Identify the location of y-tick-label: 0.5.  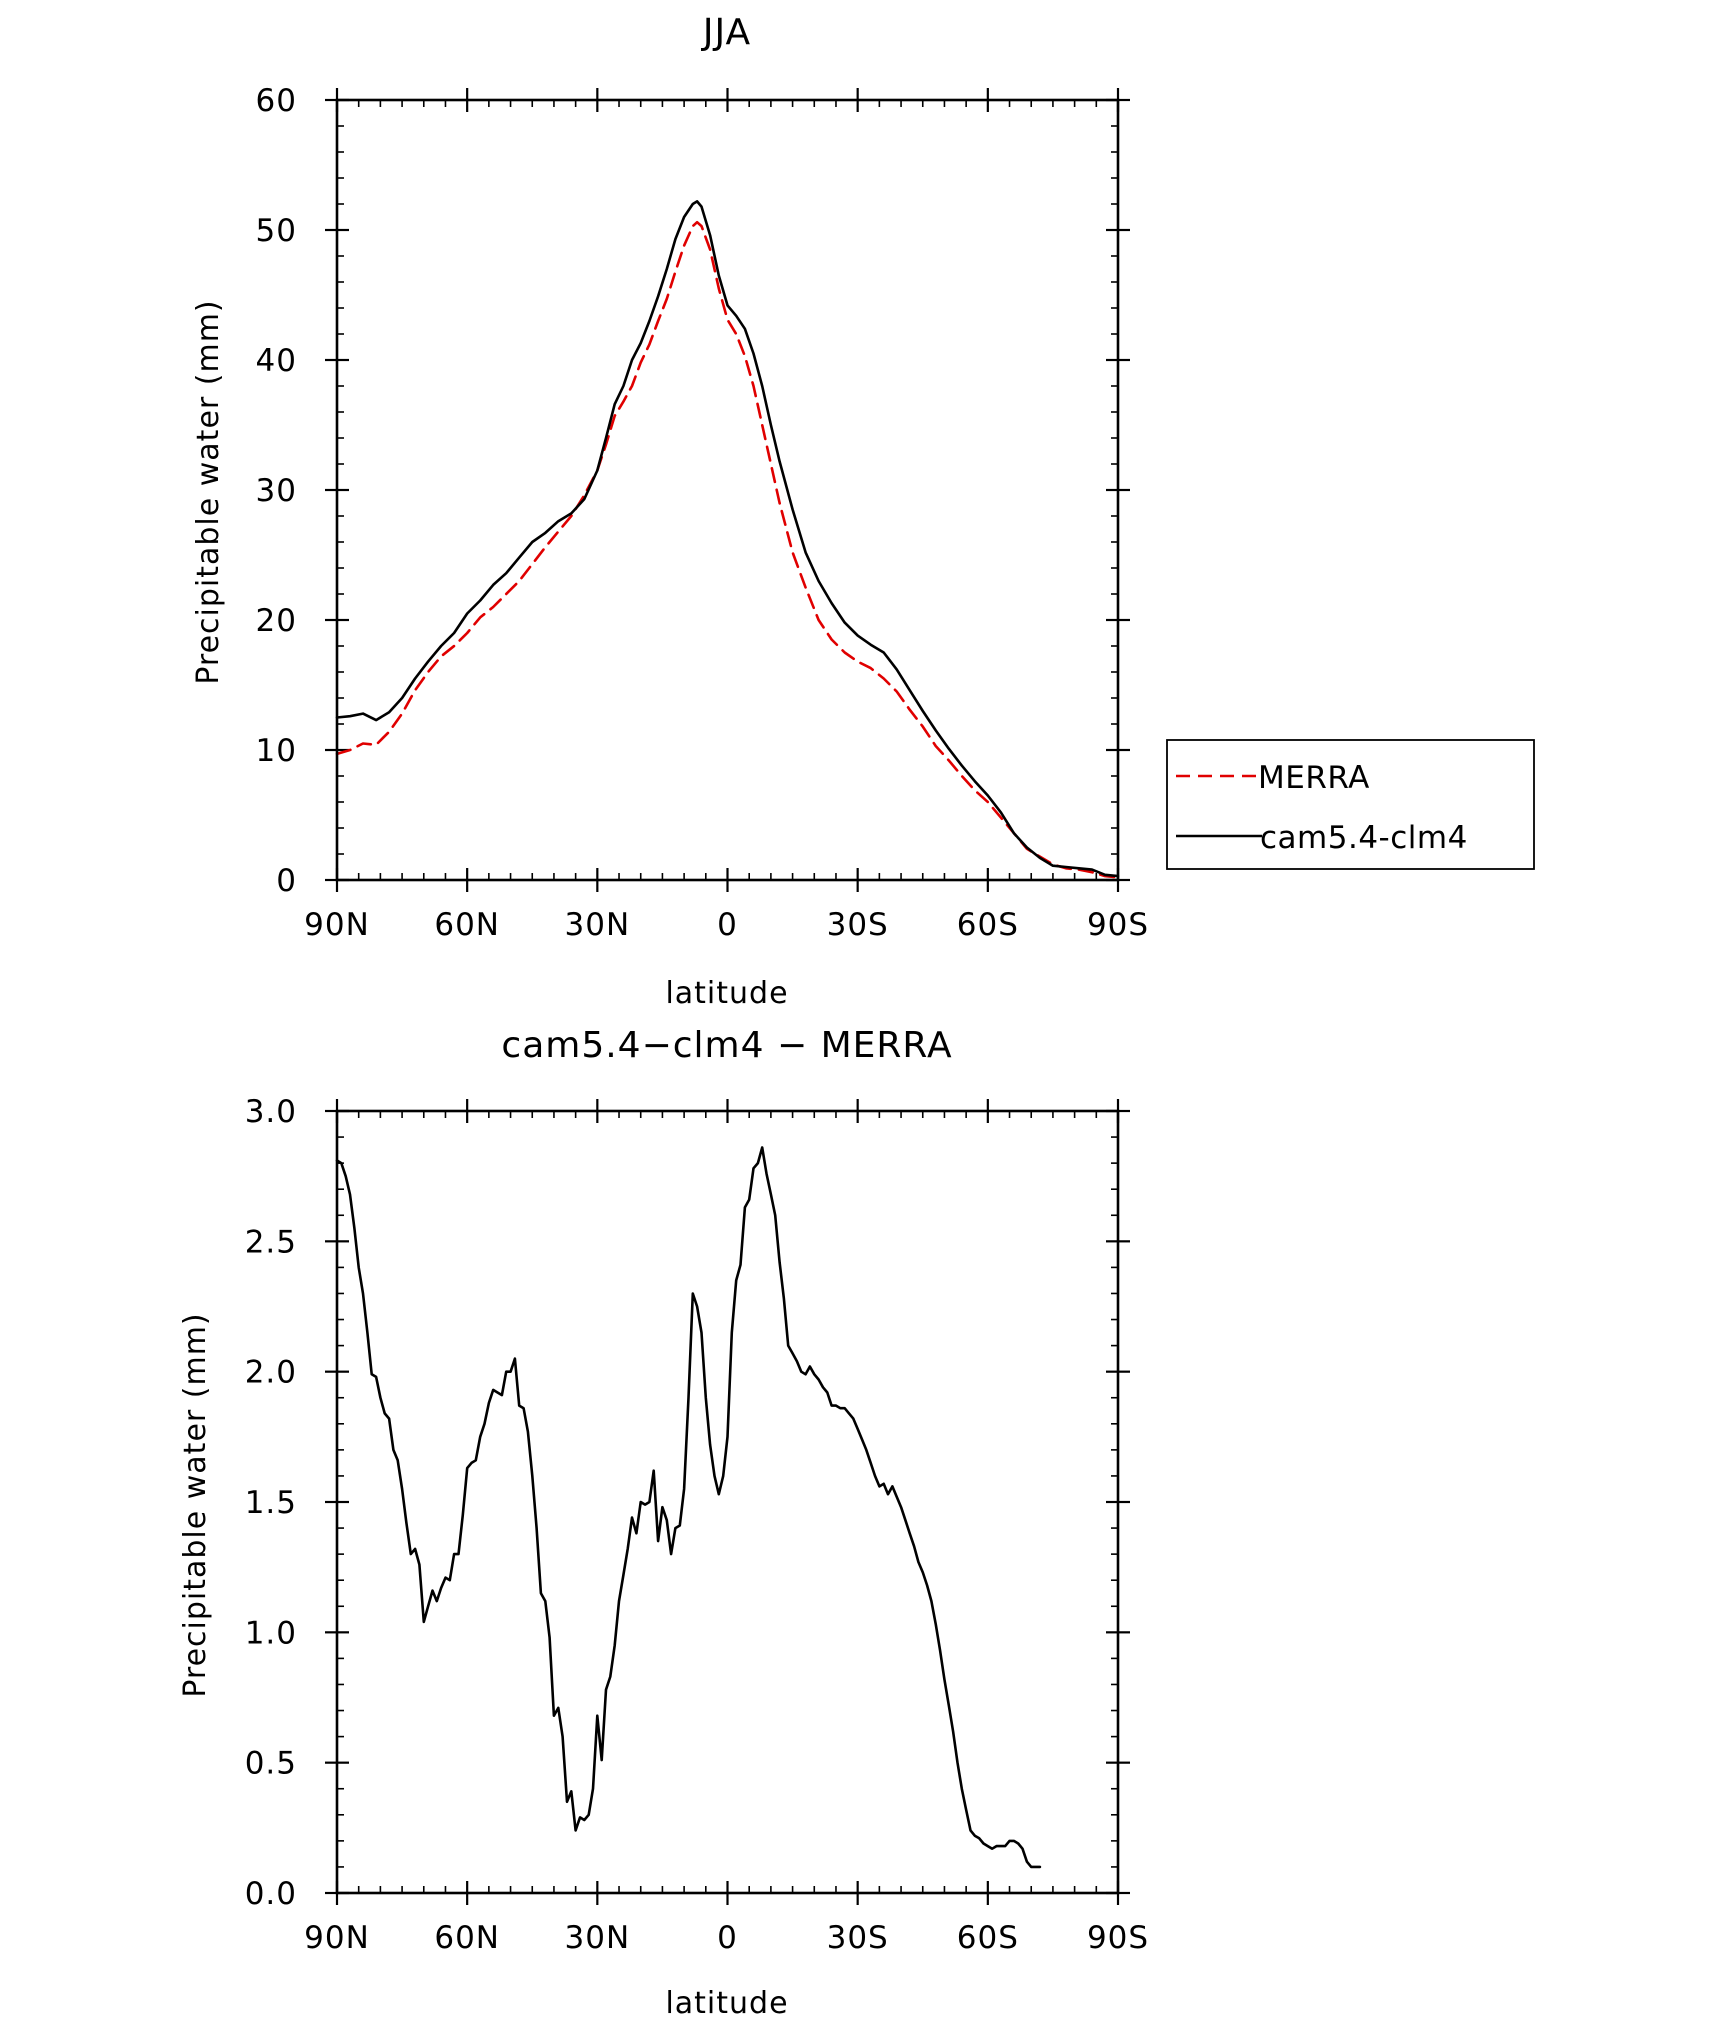
(271, 1764).